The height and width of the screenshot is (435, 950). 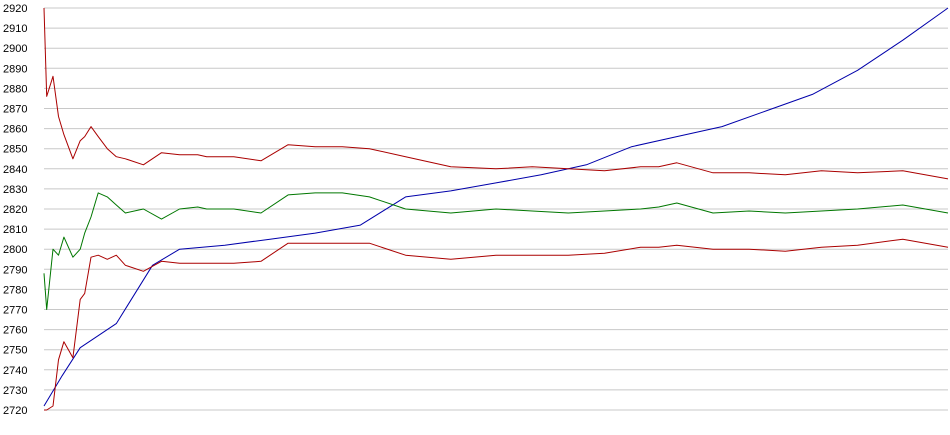 I want to click on y-tick-label: 2730, so click(x=15, y=391).